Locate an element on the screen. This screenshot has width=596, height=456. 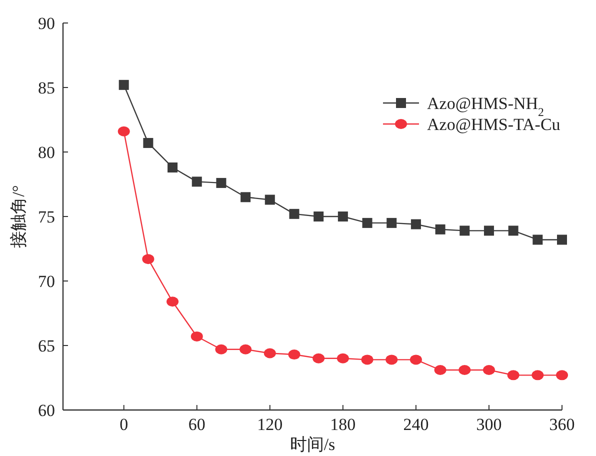
x-tick-label: 360 is located at coordinates (562, 424).